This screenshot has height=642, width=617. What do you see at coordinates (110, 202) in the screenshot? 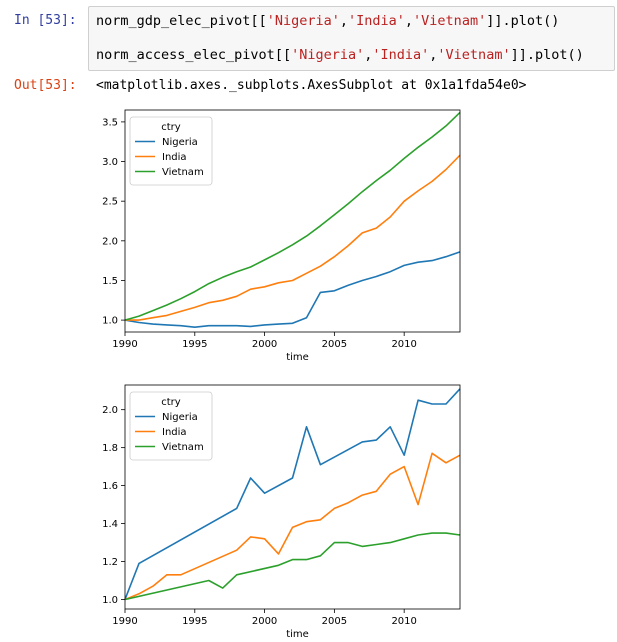
I see `y-tick-label: 2.5` at bounding box center [110, 202].